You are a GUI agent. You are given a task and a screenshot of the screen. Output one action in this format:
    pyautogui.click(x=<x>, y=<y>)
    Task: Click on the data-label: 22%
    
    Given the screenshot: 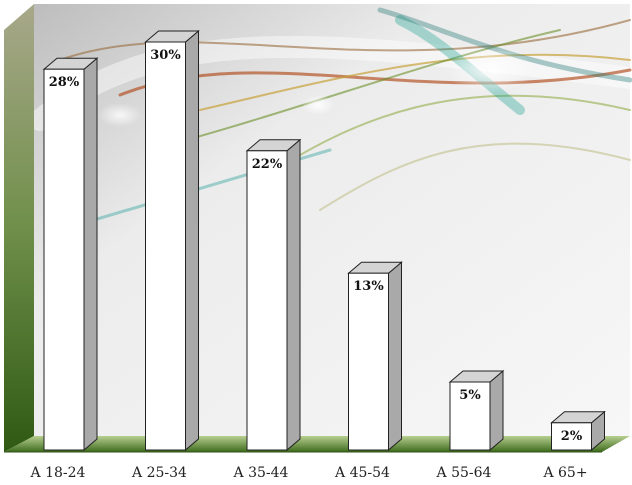 What is the action you would take?
    pyautogui.click(x=267, y=164)
    